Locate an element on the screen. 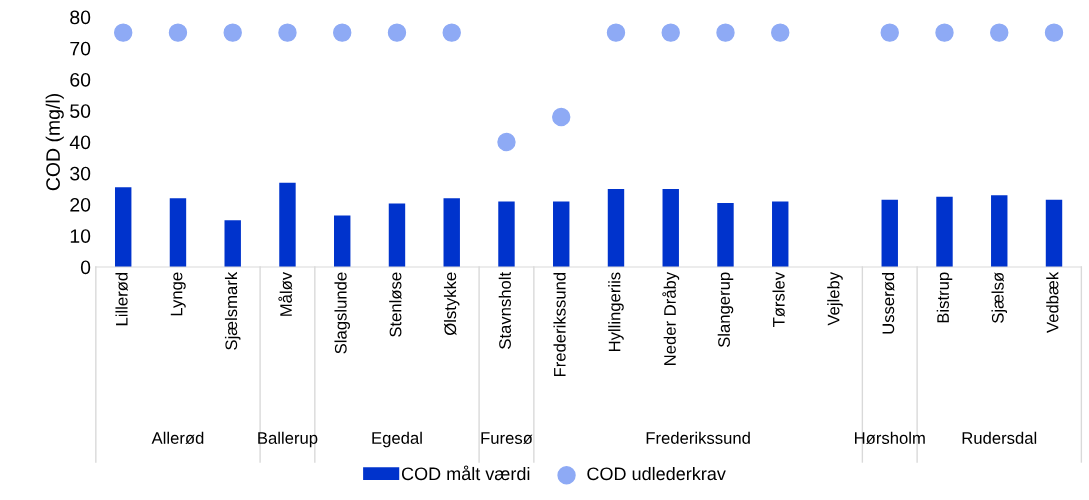  x-tick-label: Lynge is located at coordinates (178, 294).